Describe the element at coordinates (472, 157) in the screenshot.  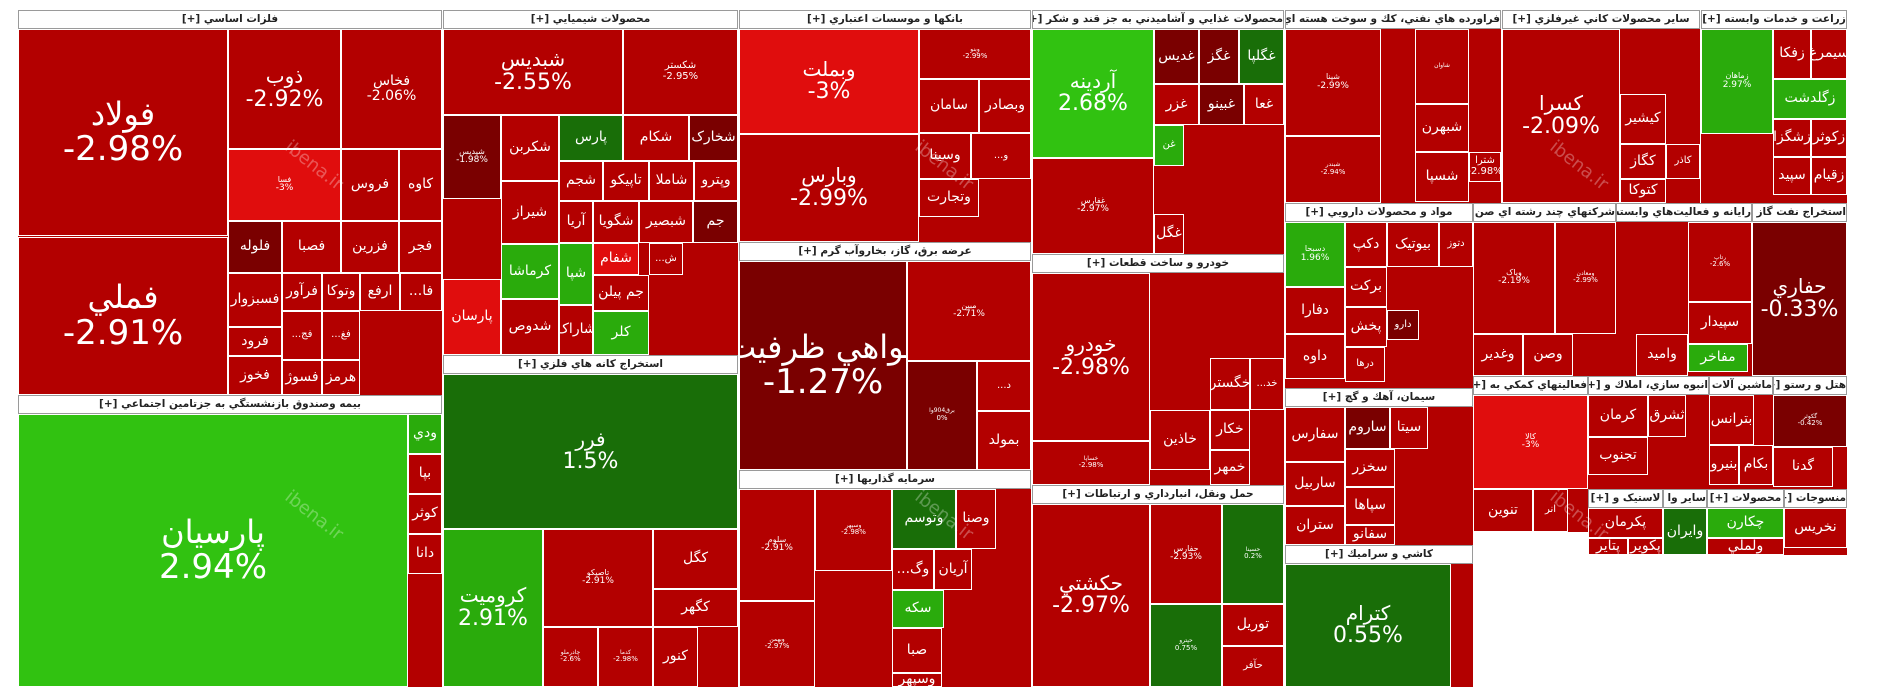
I see `stock-tile: شپديس -1.98%` at that location.